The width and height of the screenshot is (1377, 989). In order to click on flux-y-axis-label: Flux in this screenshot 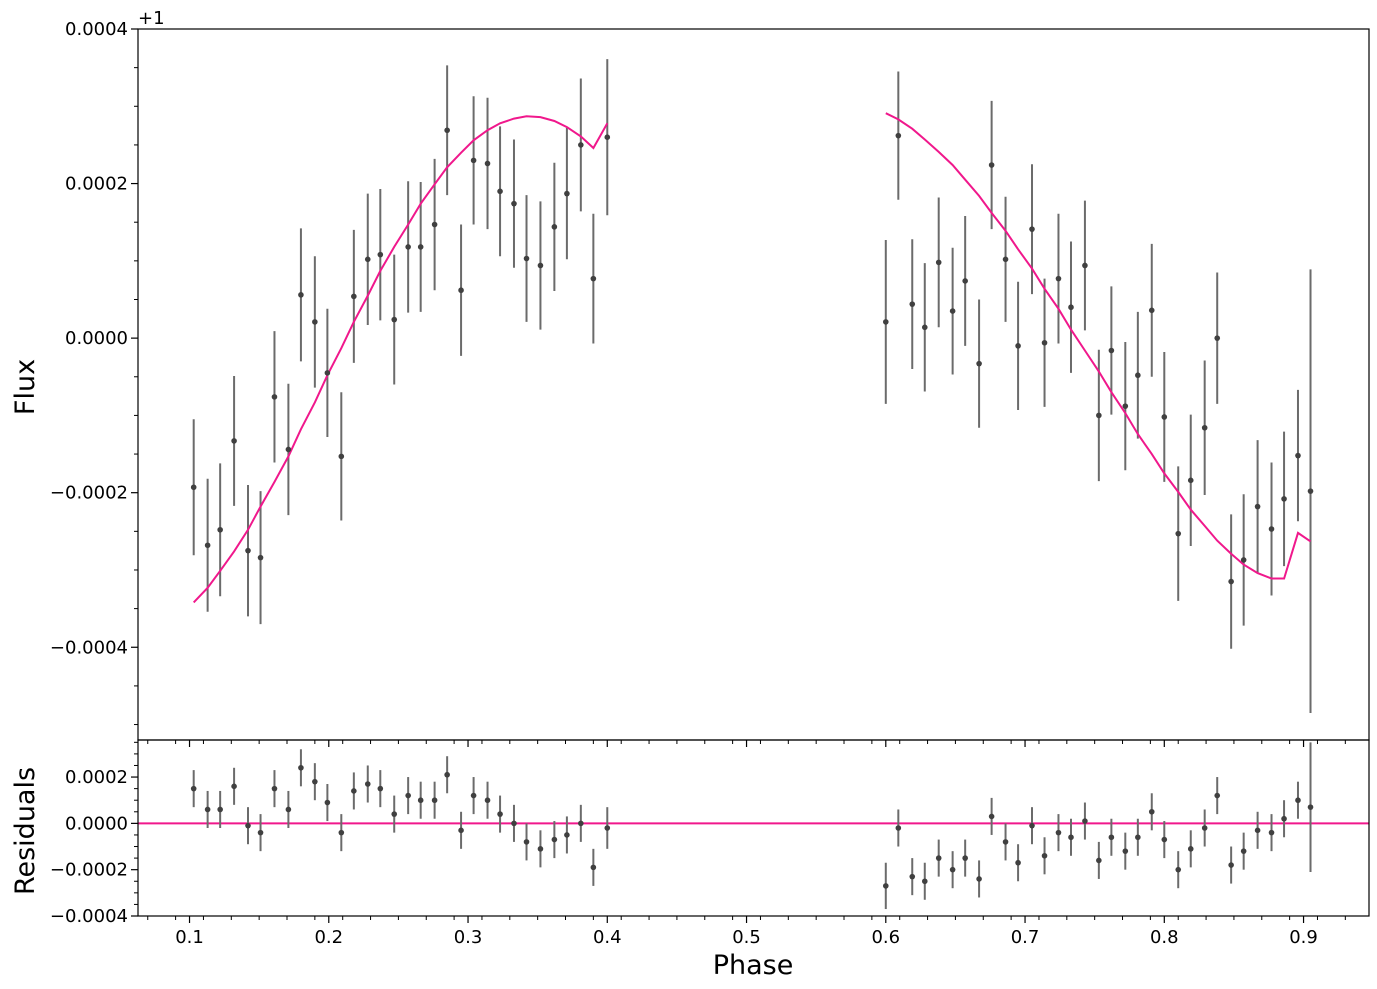, I will do `click(25, 387)`.